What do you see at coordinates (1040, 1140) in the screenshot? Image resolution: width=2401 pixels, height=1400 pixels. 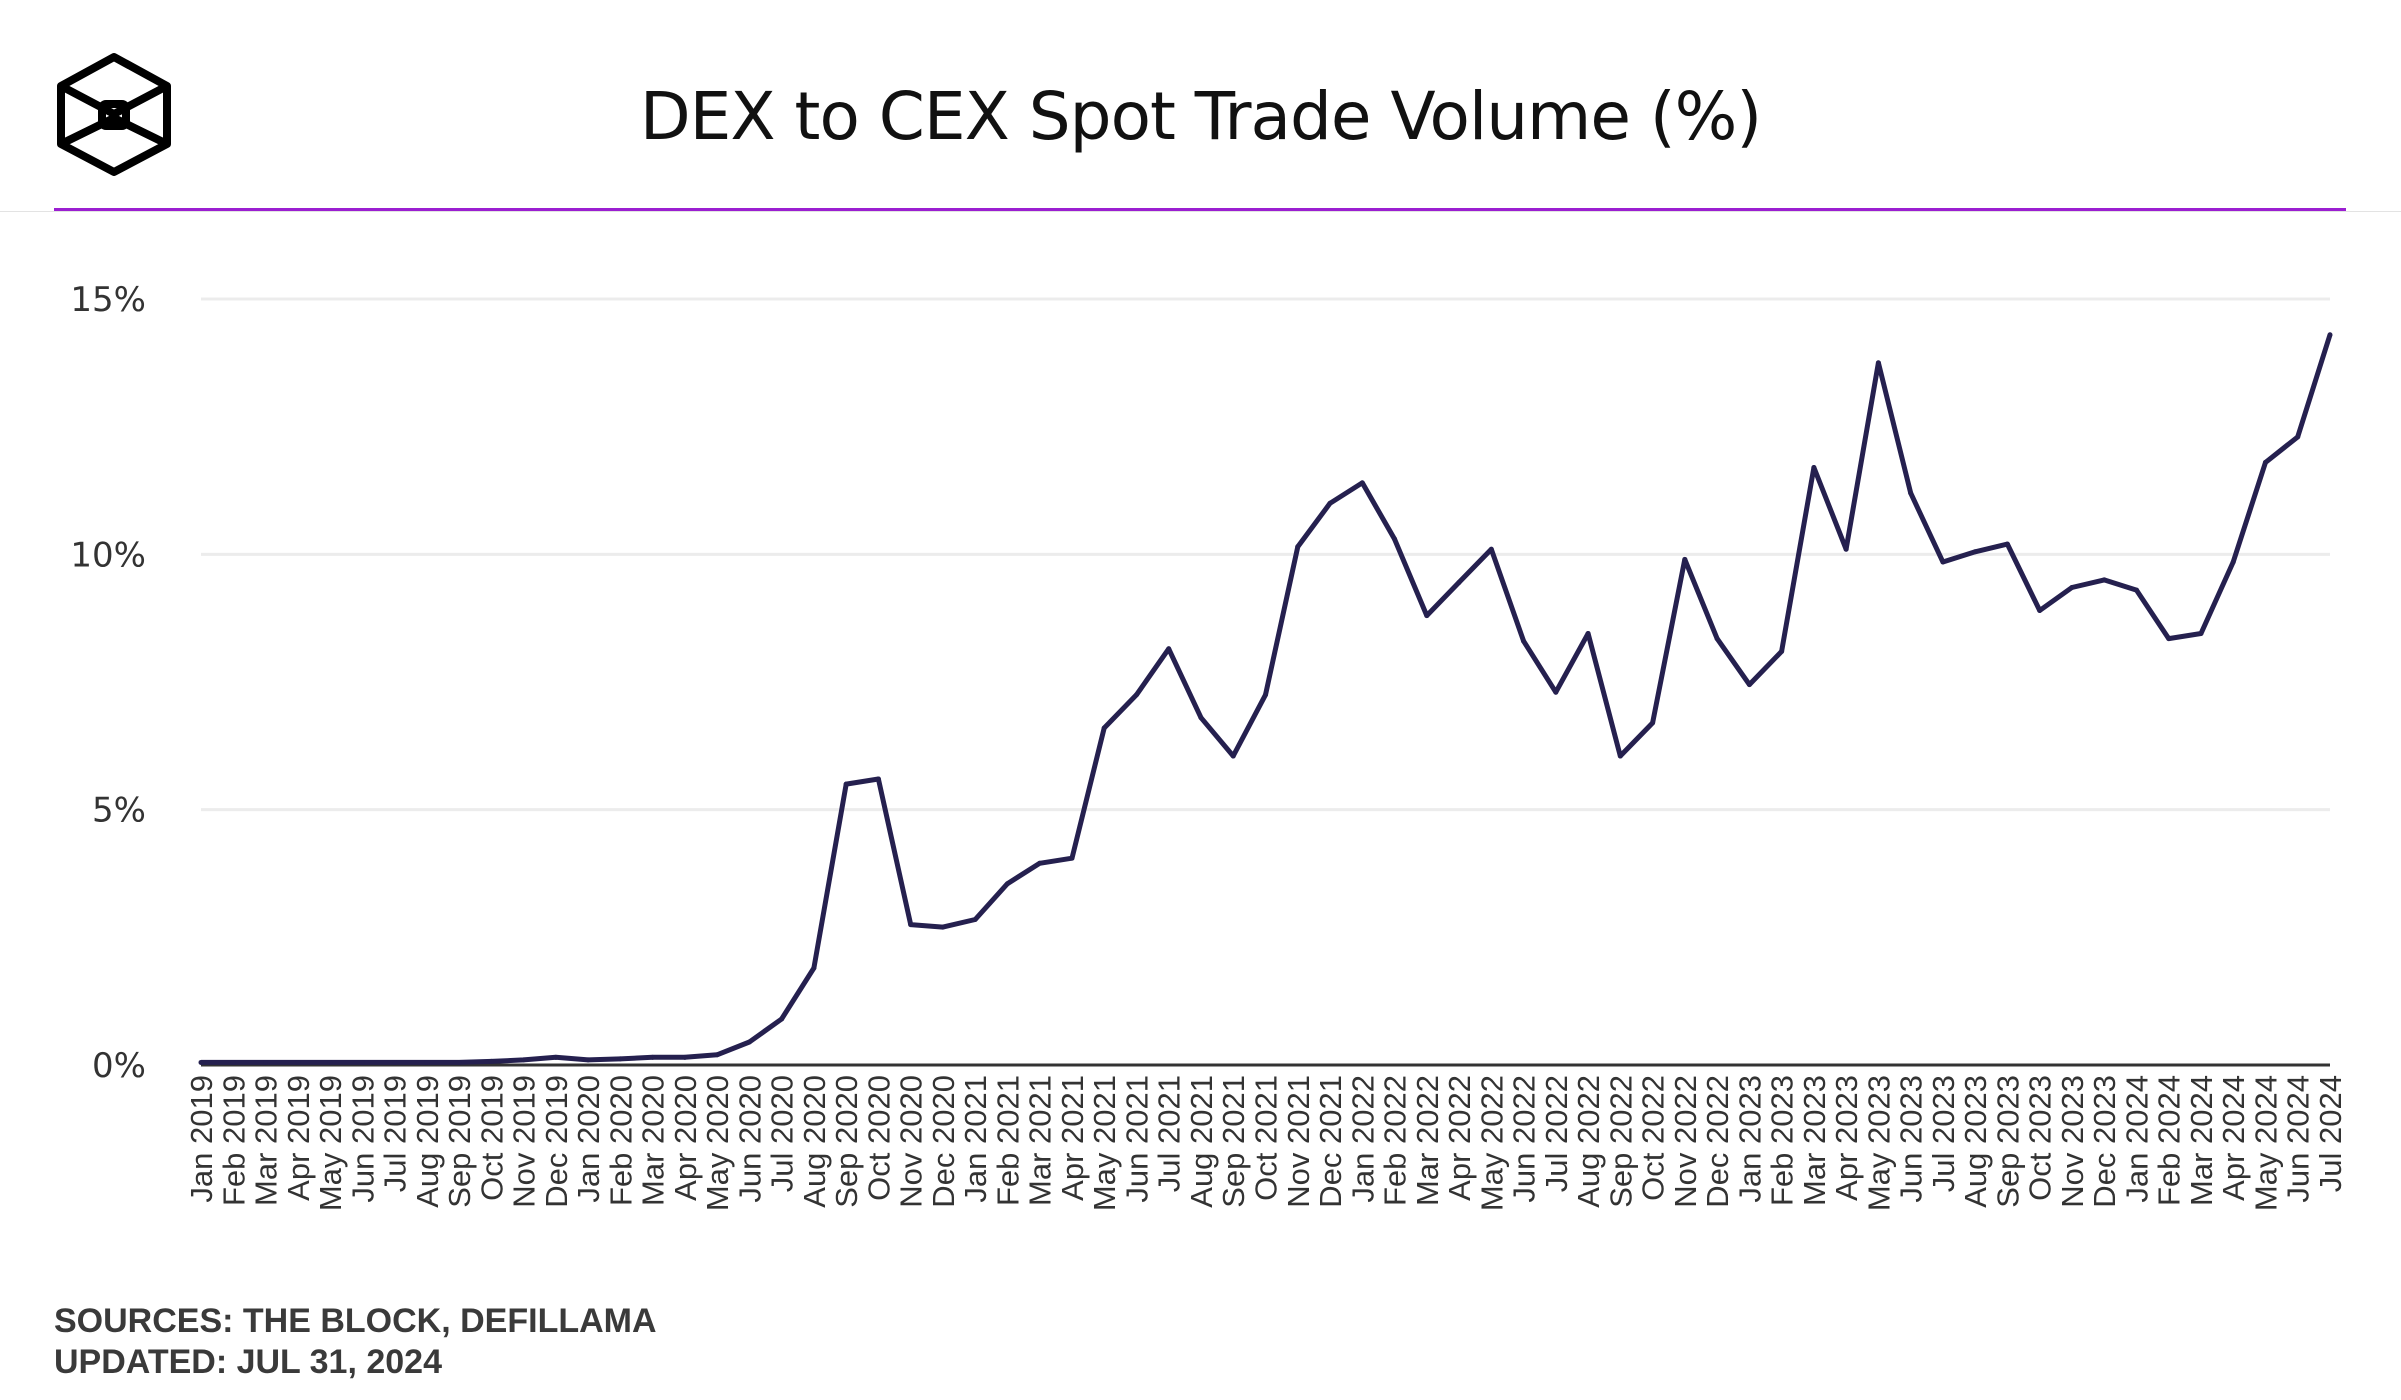 I see `x-tick-label: Mar 2021` at bounding box center [1040, 1140].